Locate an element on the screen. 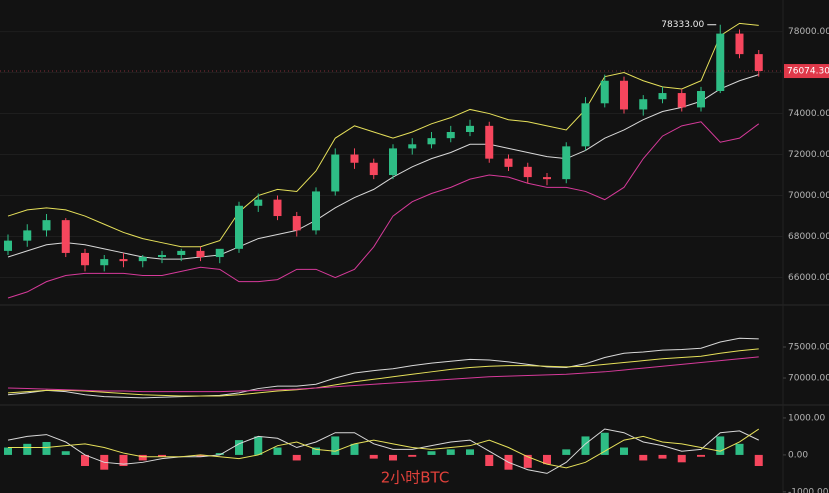 The width and height of the screenshot is (829, 493). y-tick-label: -1000.00 is located at coordinates (808, 490).